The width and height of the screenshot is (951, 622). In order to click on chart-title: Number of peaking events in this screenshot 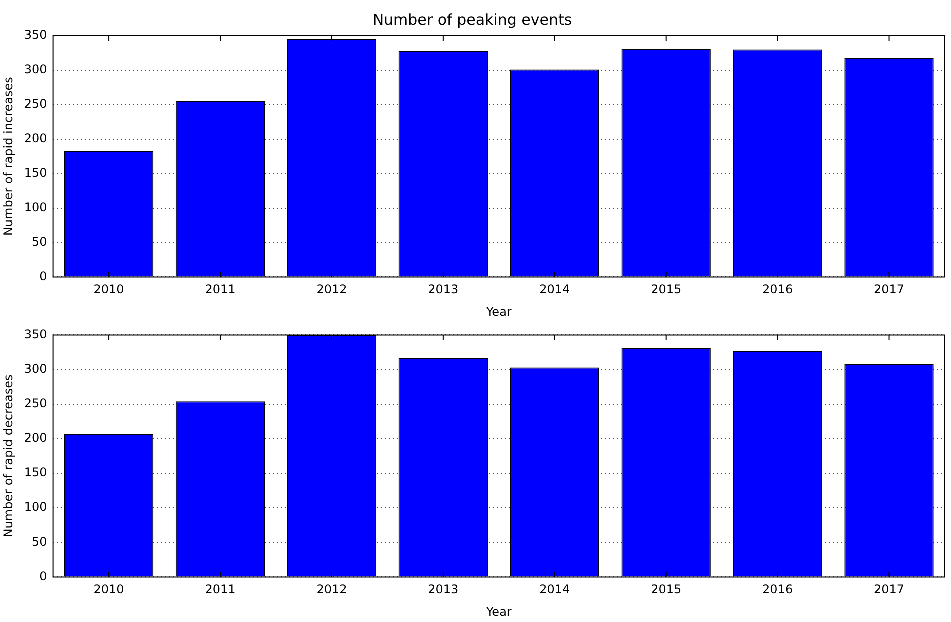, I will do `click(472, 19)`.